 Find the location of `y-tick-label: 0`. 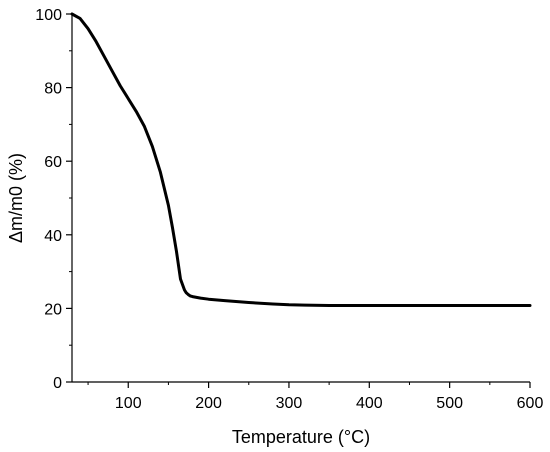

y-tick-label: 0 is located at coordinates (57, 383).